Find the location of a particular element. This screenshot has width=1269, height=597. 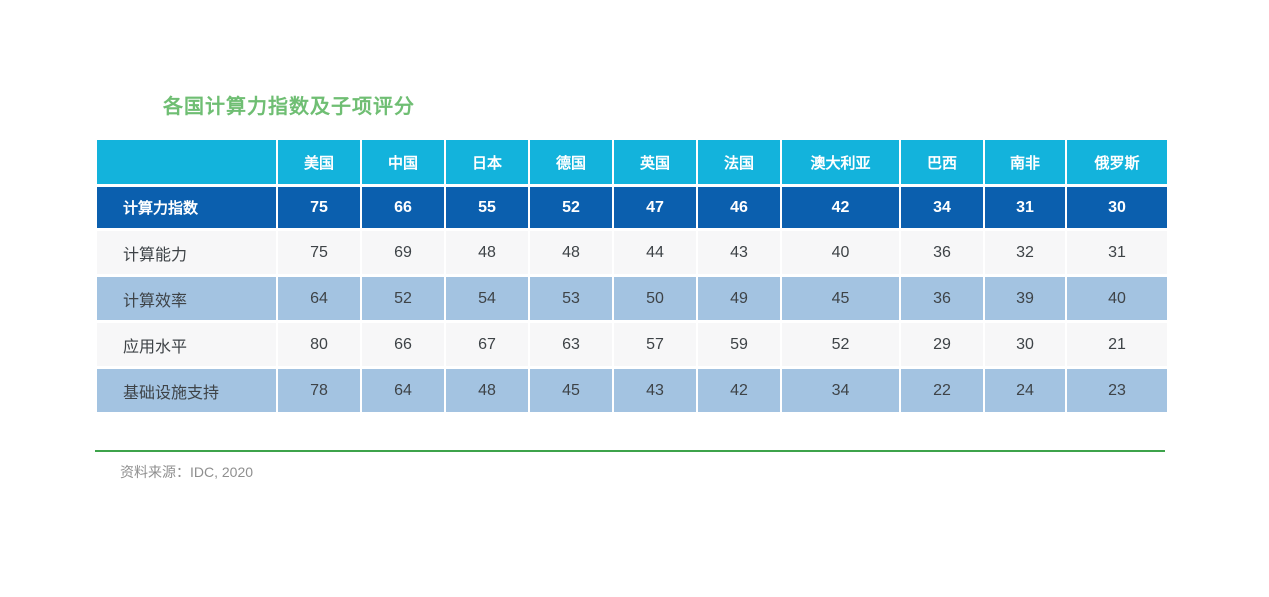

value-cell-3-8: 30 is located at coordinates (1025, 344).